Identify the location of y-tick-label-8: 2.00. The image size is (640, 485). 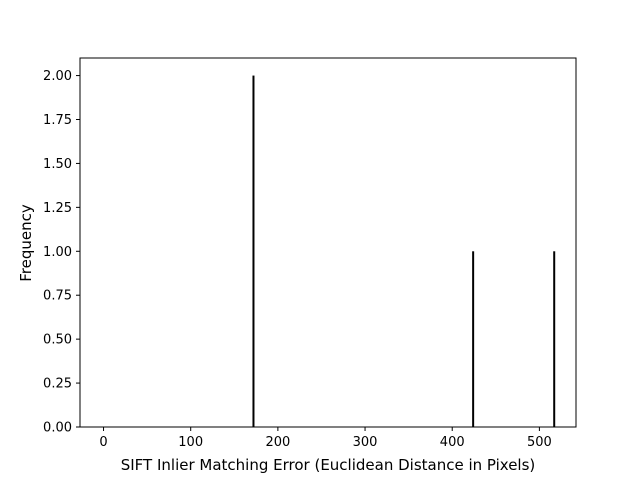
(57, 76).